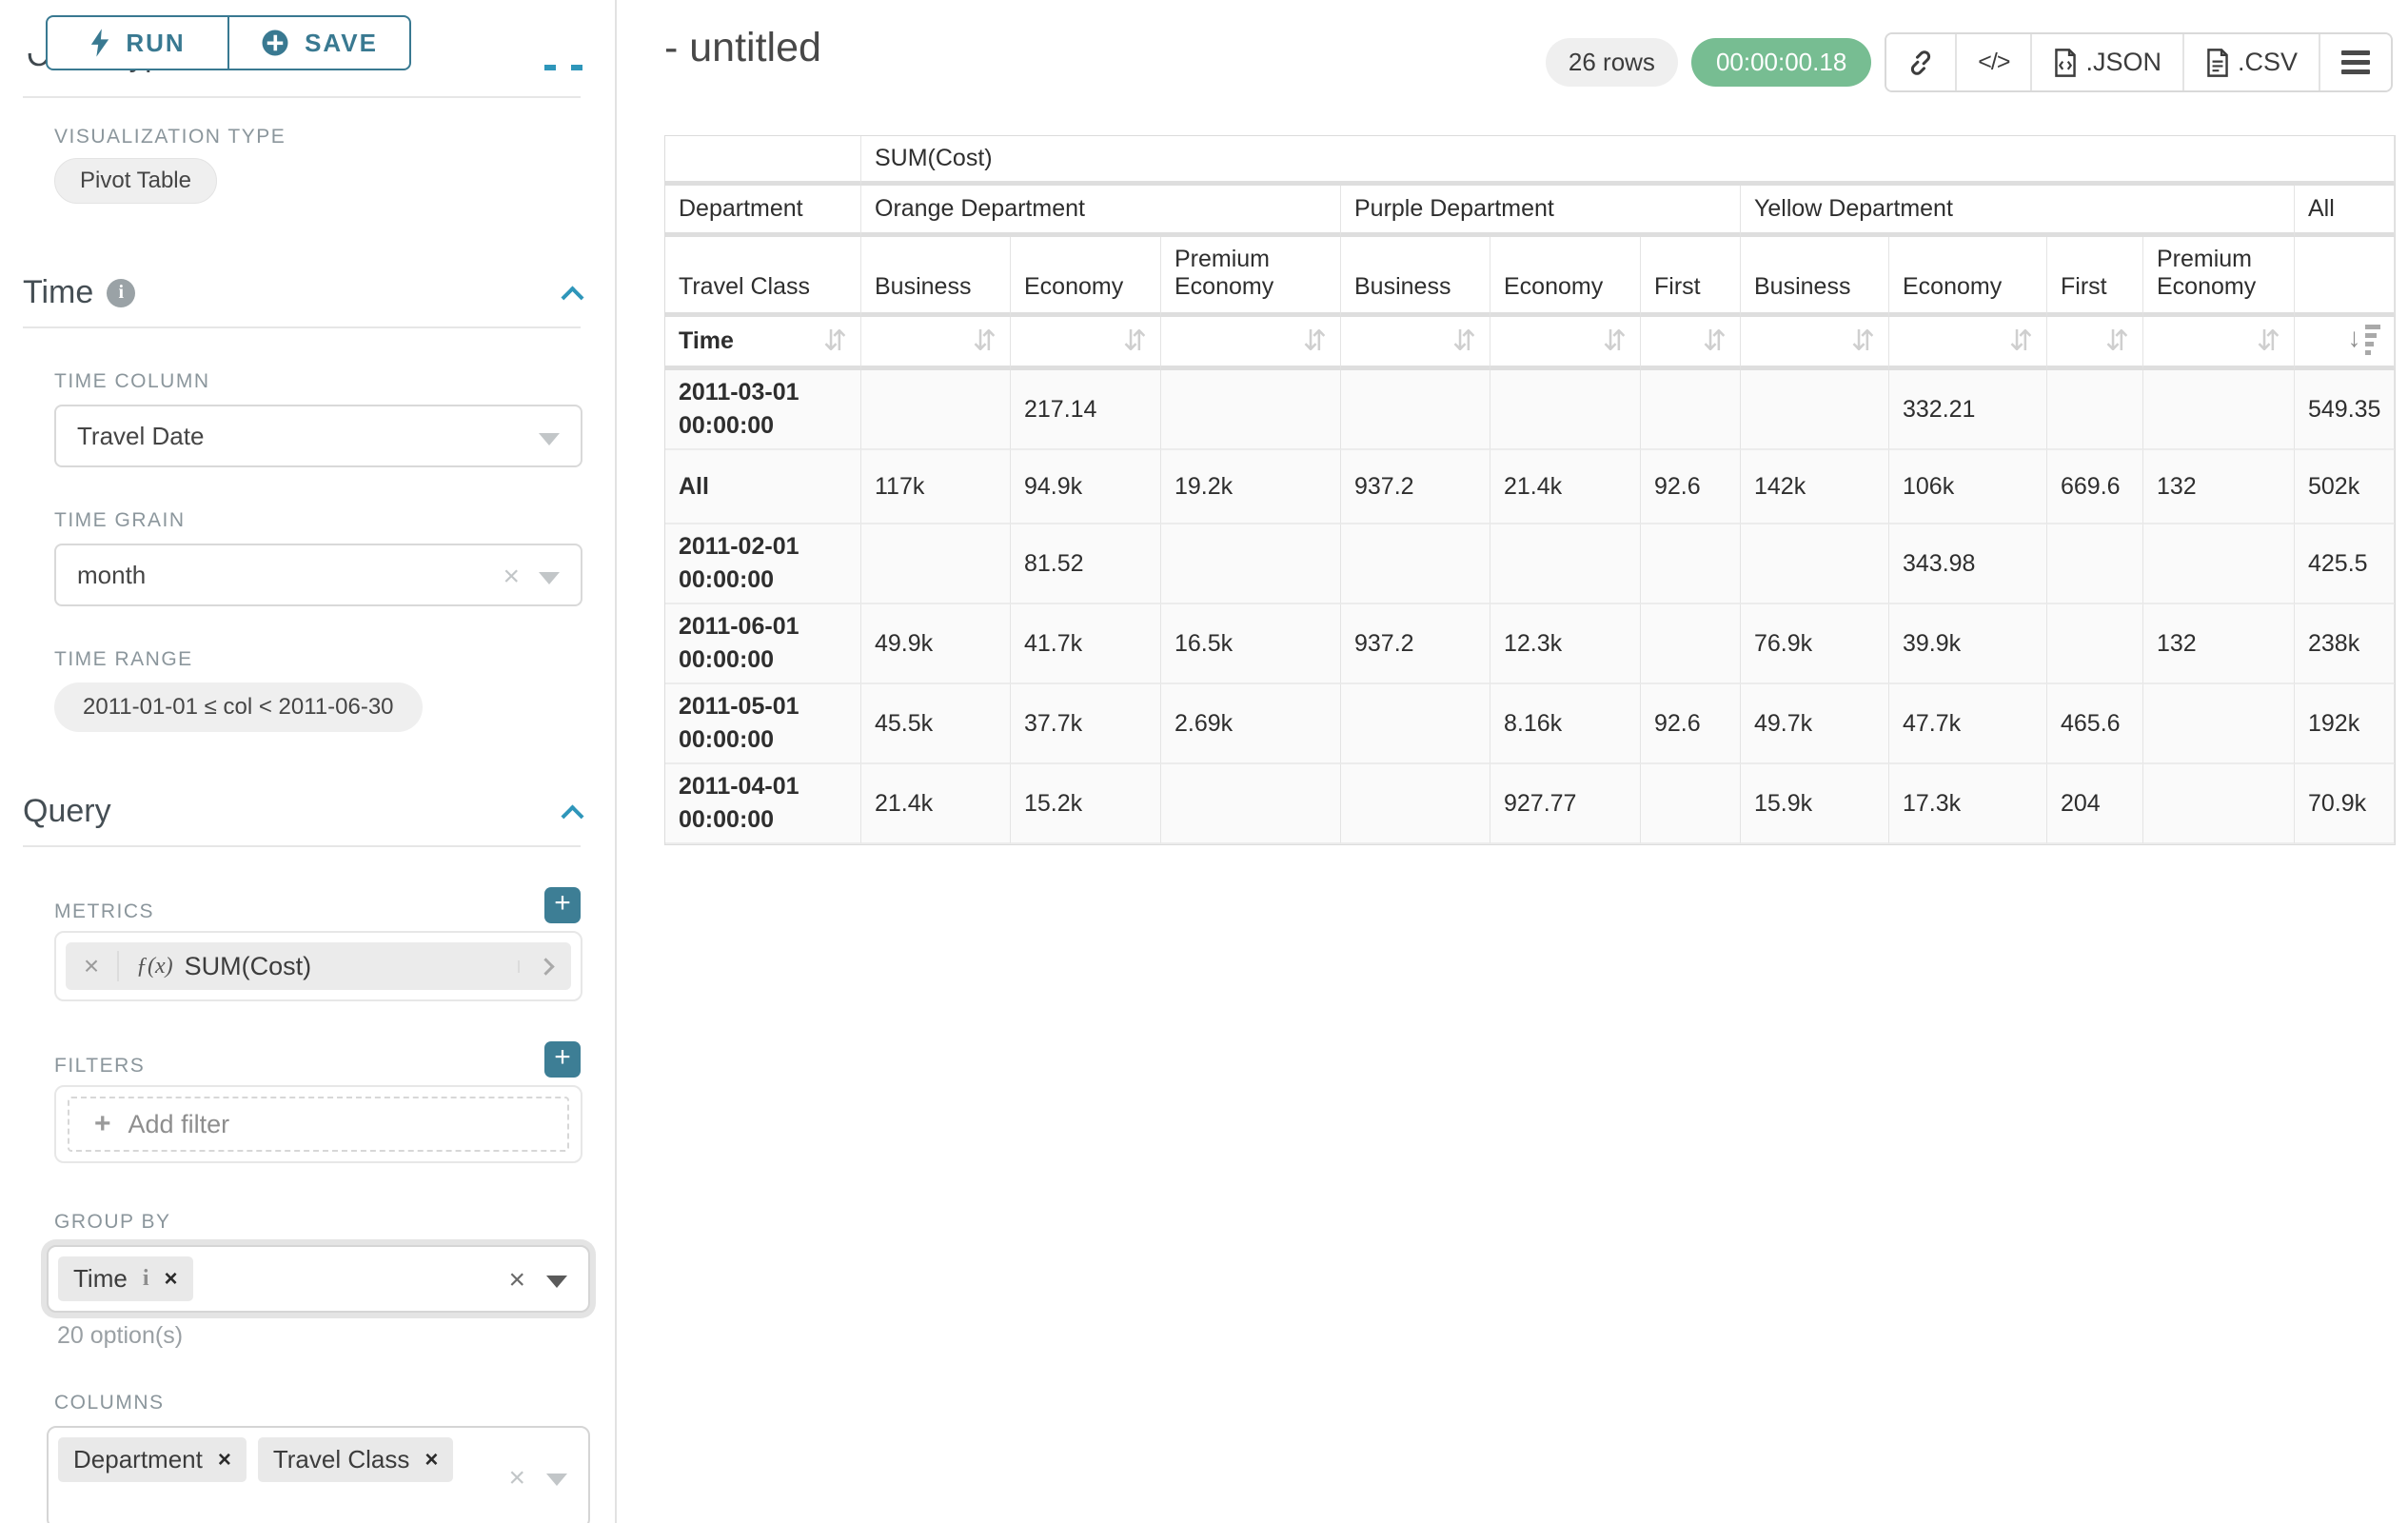 The image size is (2408, 1523). I want to click on pivot-value-cell: 92.6, so click(1691, 724).